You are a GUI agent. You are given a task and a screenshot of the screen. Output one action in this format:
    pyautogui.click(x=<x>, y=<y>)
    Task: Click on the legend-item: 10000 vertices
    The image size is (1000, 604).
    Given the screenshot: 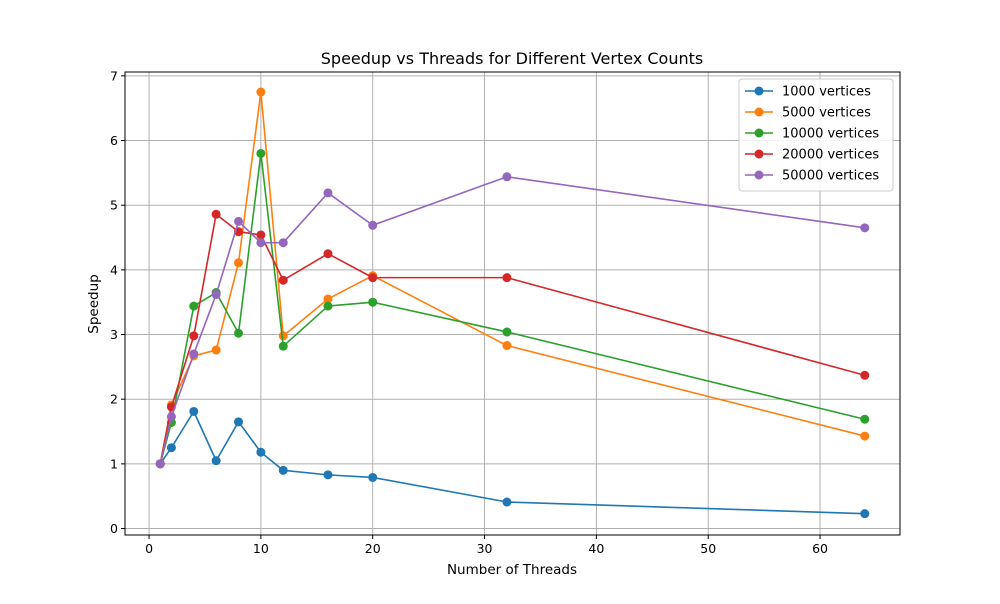 What is the action you would take?
    pyautogui.click(x=812, y=134)
    